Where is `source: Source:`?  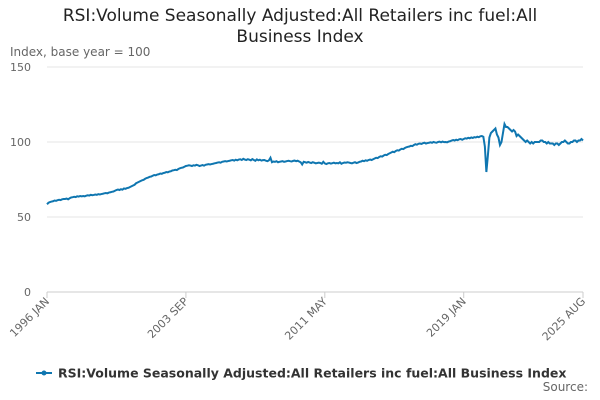
source: Source: is located at coordinates (565, 387).